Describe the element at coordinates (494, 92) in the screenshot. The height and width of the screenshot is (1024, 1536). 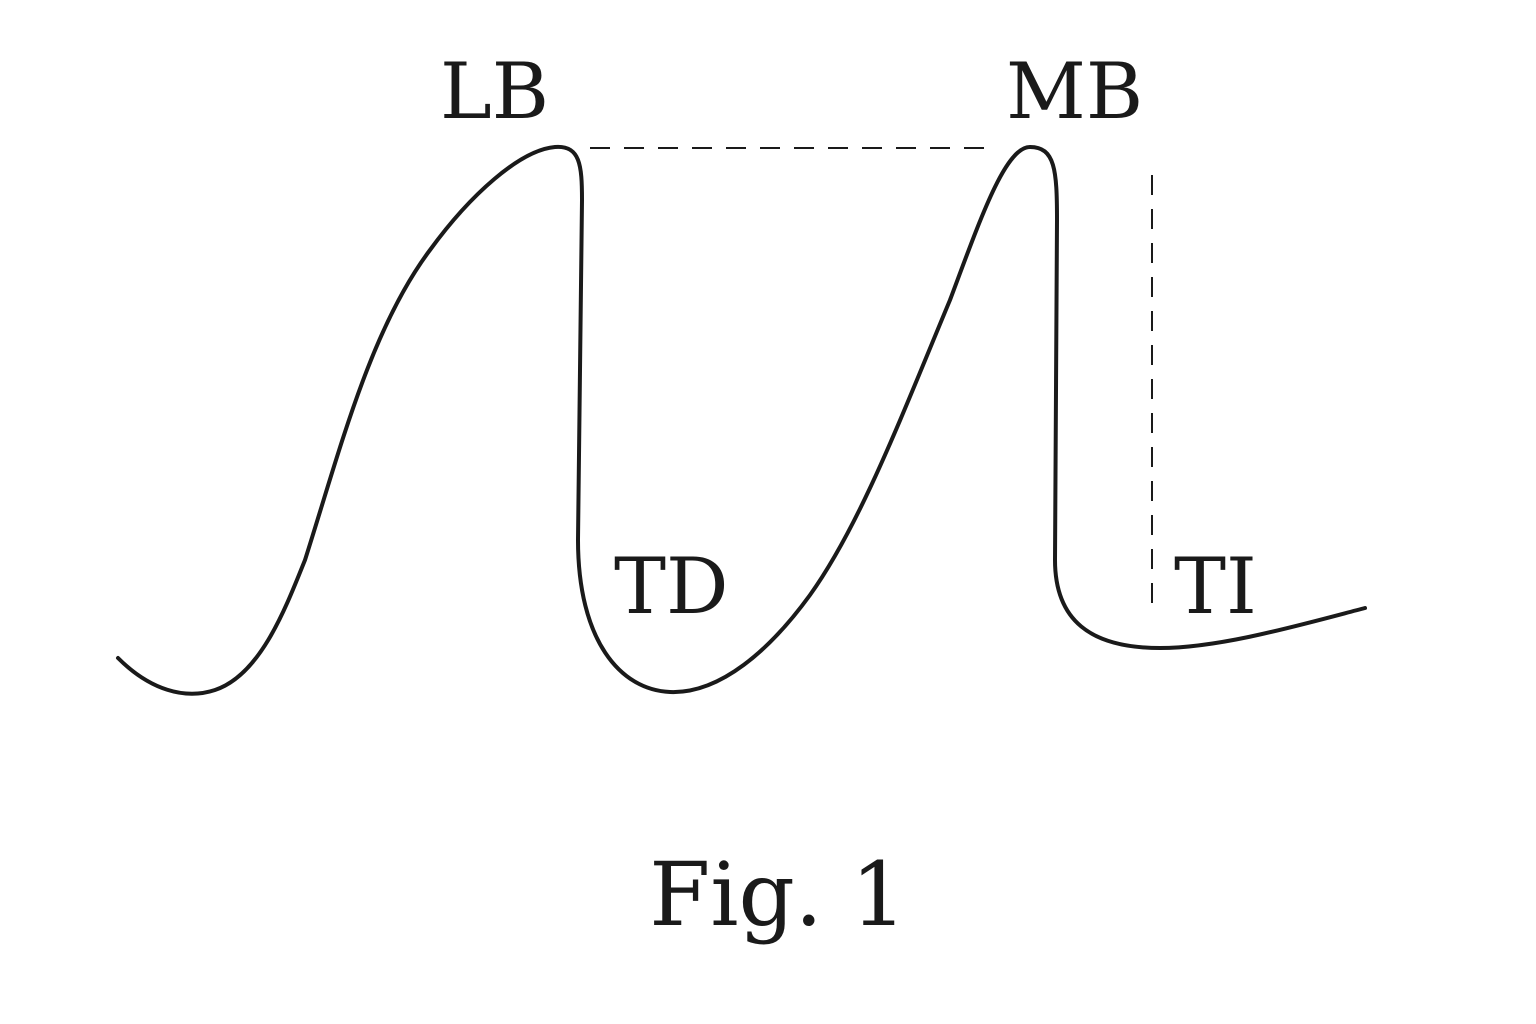
I see `label-lb: LB` at that location.